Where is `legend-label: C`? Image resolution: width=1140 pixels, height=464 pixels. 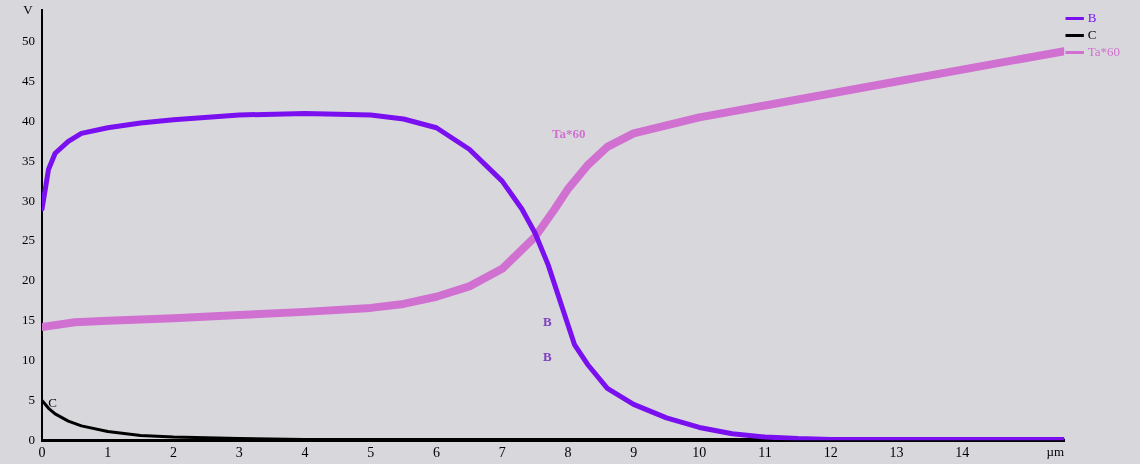 legend-label: C is located at coordinates (1092, 34).